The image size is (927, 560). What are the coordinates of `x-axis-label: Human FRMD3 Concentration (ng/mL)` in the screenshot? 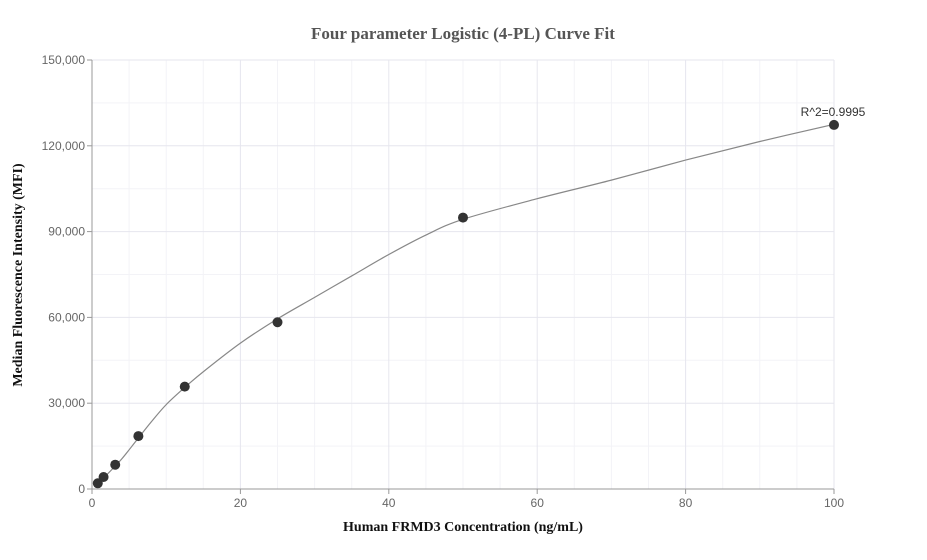 It's located at (463, 527).